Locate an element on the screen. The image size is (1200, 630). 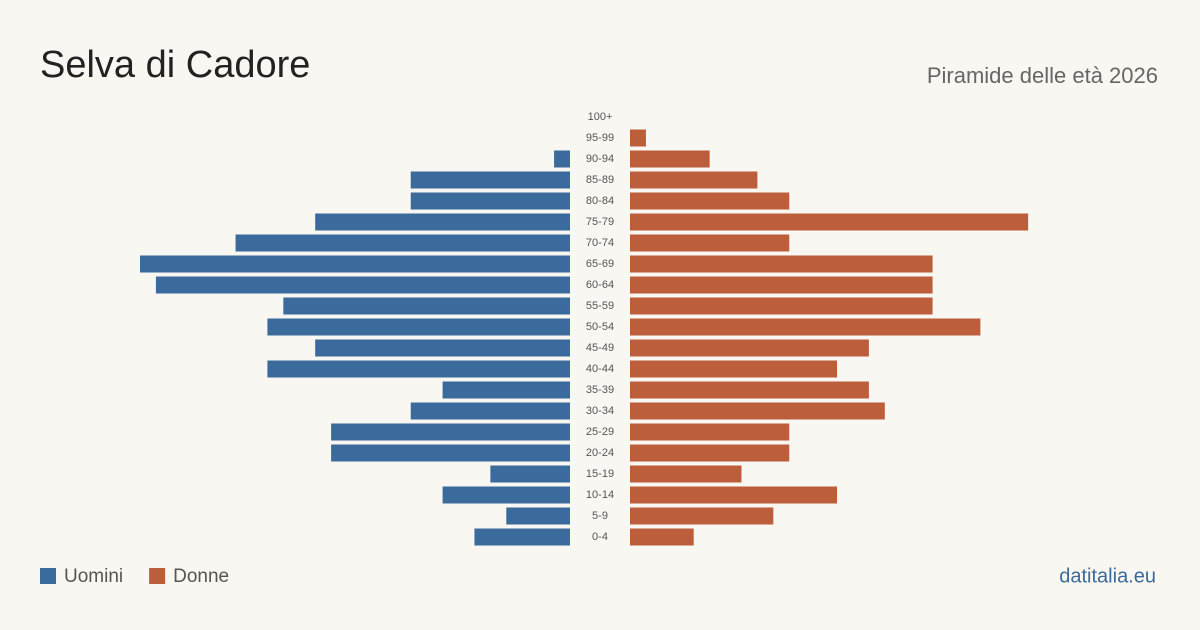
age-label: 50-54 is located at coordinates (600, 327).